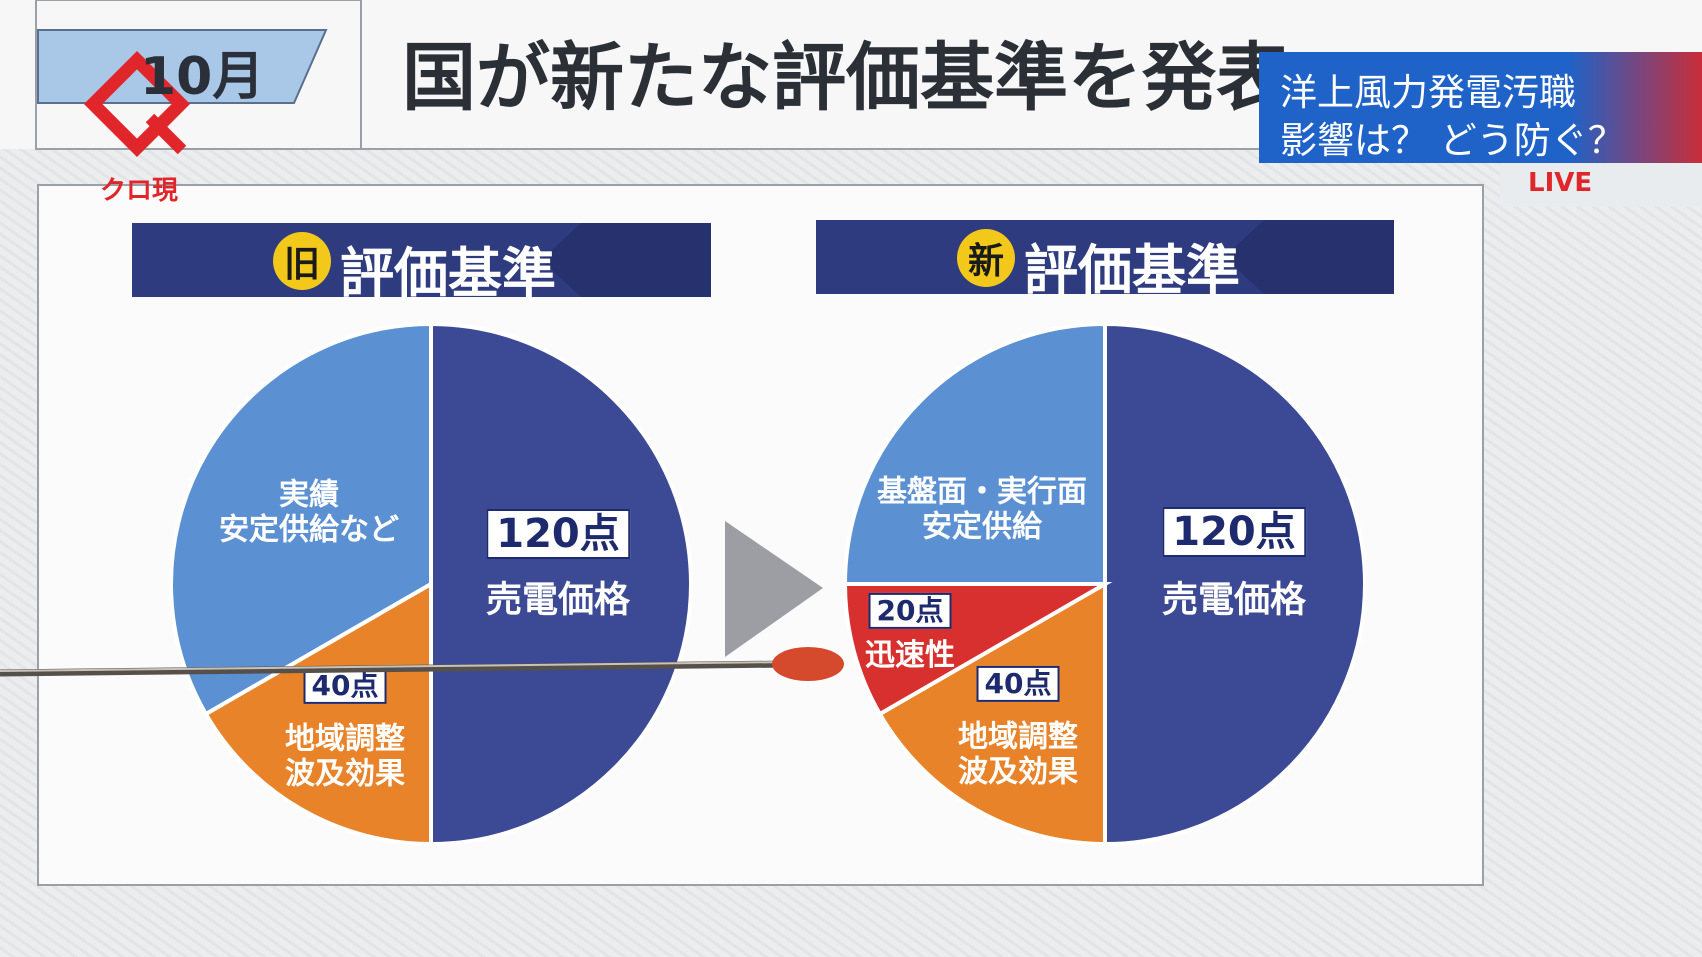  Describe the element at coordinates (1428, 92) in the screenshot. I see `topic-line: 洋上風力発電汚職` at that location.